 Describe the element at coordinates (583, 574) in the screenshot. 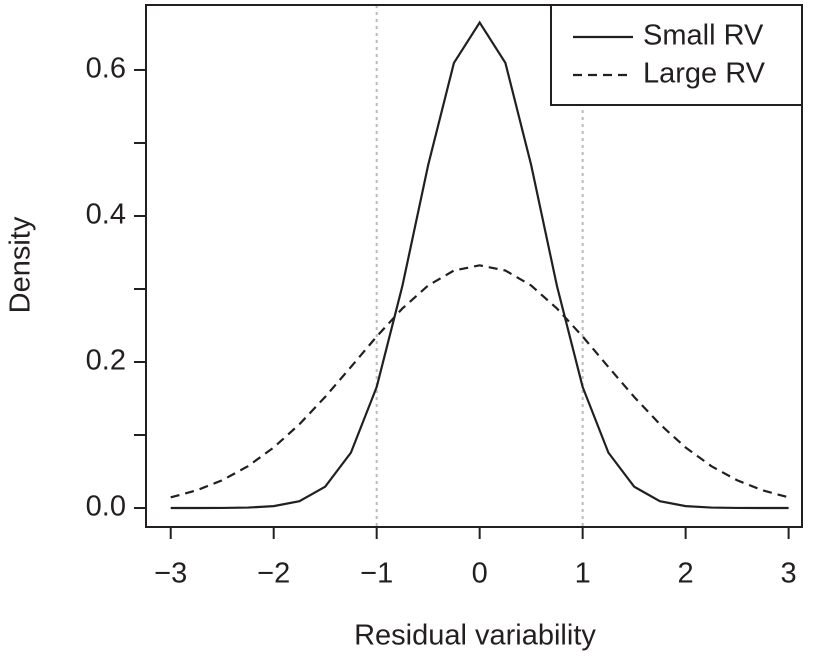

I see `x-tick-label: 1` at that location.